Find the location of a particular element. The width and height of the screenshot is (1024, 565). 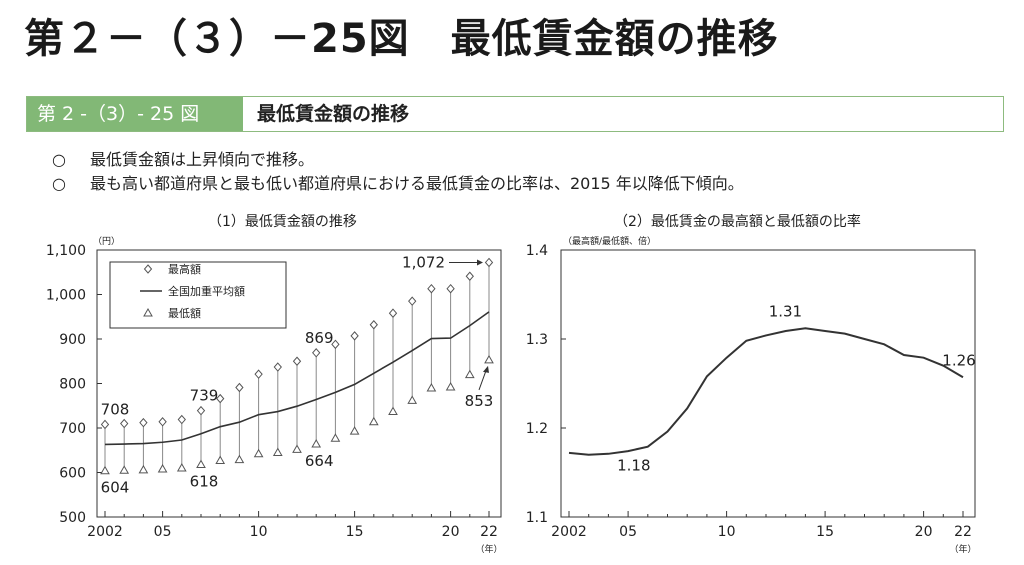

y-tick-label: 500 is located at coordinates (72, 518).